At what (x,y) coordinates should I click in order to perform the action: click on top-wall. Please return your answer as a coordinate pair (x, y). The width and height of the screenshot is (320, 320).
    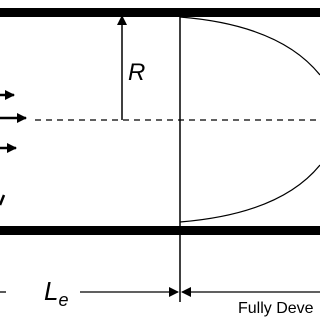
    Looking at the image, I should click on (160, 12).